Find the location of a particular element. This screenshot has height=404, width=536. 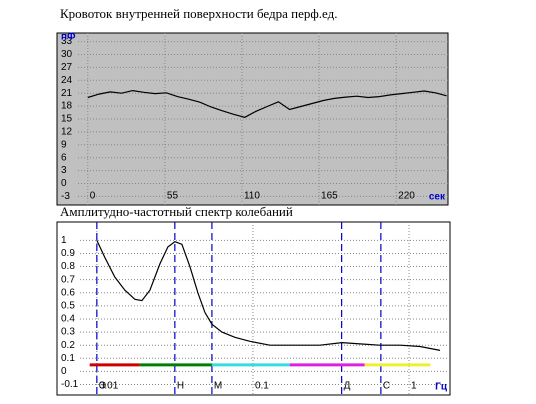

y-tick-label: 0.2 is located at coordinates (68, 345).